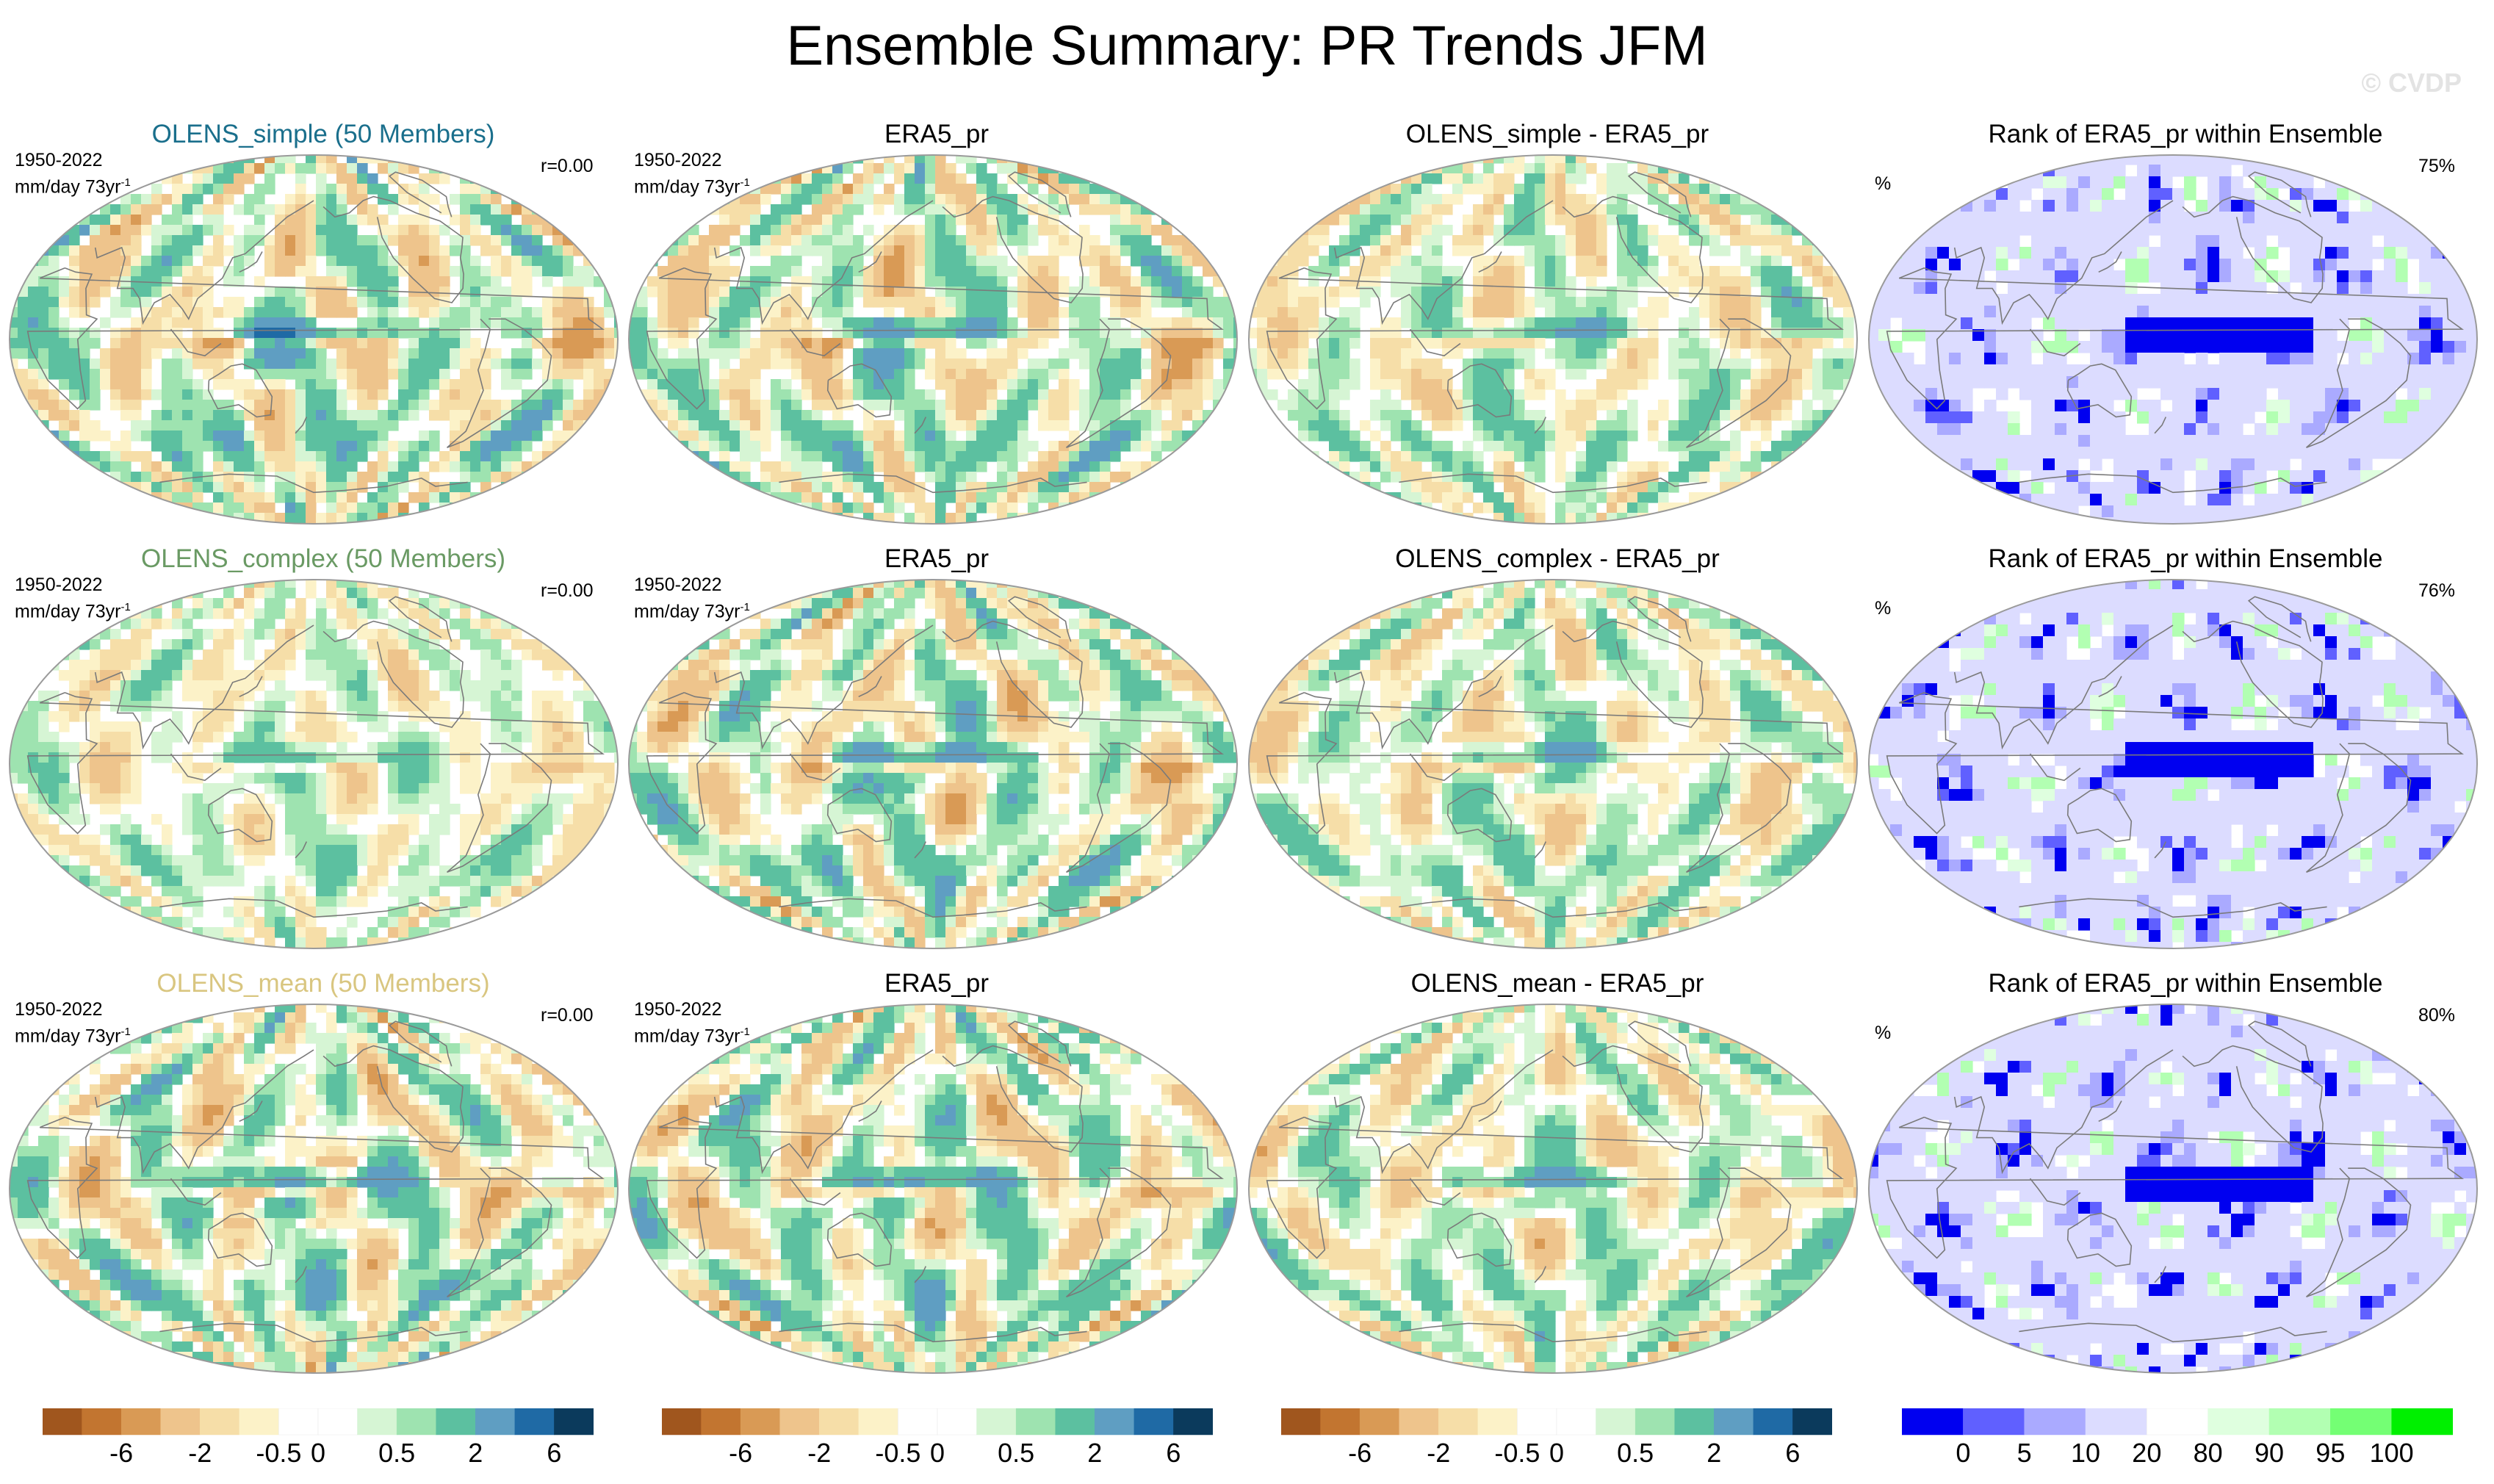 The image size is (2494, 1484). What do you see at coordinates (1557, 559) in the screenshot?
I see `panel-title-diff: OLENS_complex - ERA5_pr` at bounding box center [1557, 559].